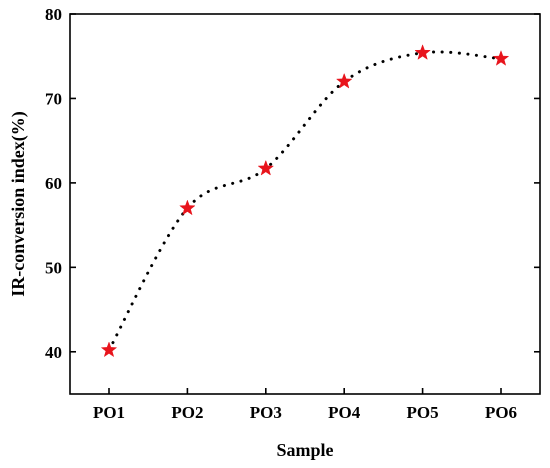  What do you see at coordinates (53, 267) in the screenshot?
I see `y-tick-label: 50` at bounding box center [53, 267].